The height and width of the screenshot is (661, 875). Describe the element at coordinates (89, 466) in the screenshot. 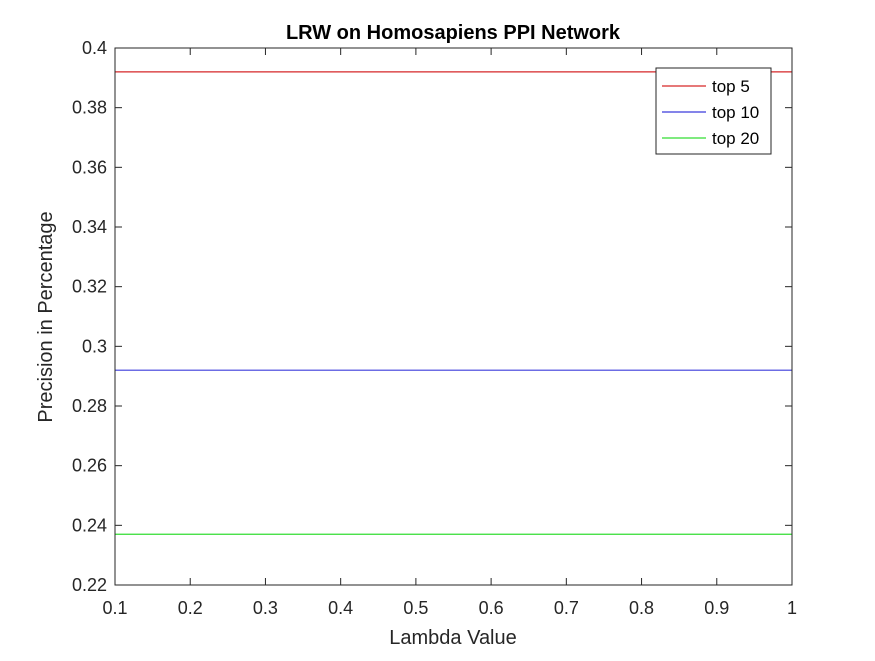

I see `y-tick-label: 0.26` at that location.